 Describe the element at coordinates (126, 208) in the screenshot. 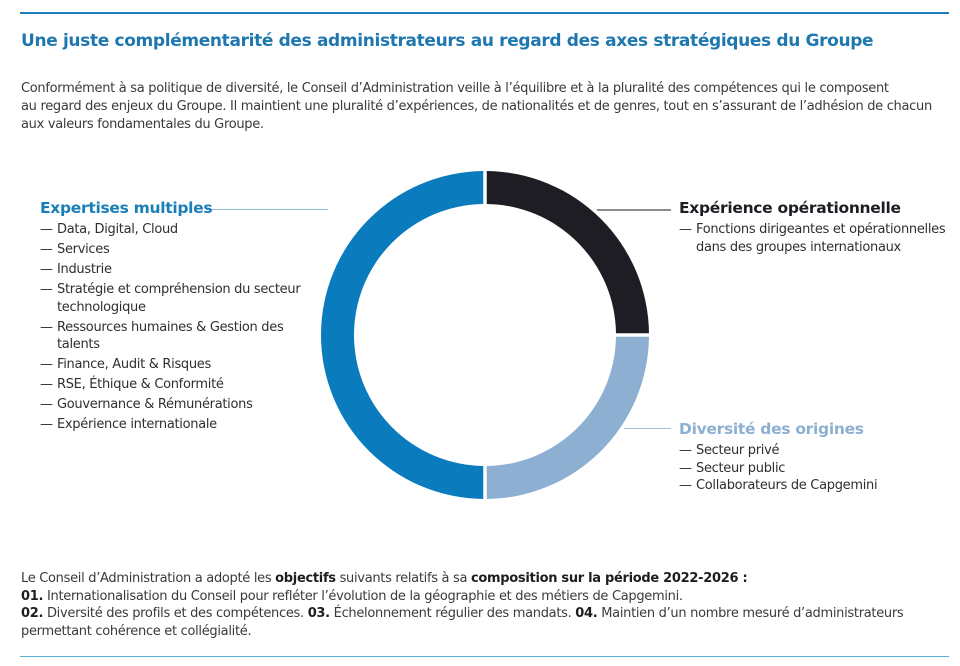

I see `group-title: Expertises multiples` at that location.